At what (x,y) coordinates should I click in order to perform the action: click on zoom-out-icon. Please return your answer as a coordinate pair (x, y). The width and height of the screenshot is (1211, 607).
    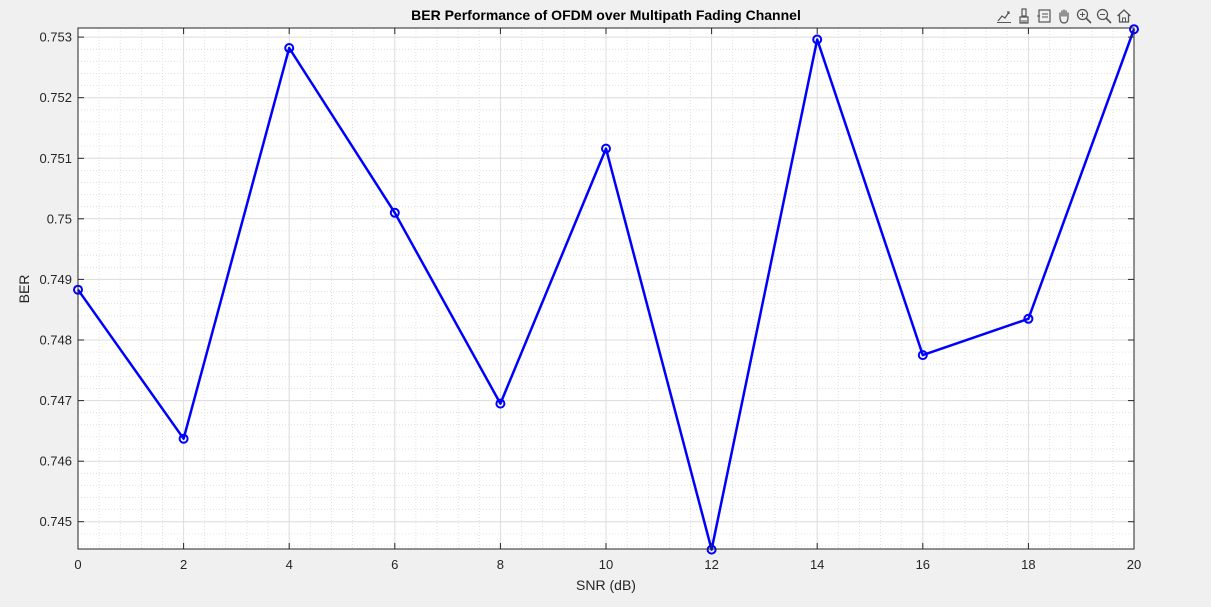
    Looking at the image, I should click on (1104, 16).